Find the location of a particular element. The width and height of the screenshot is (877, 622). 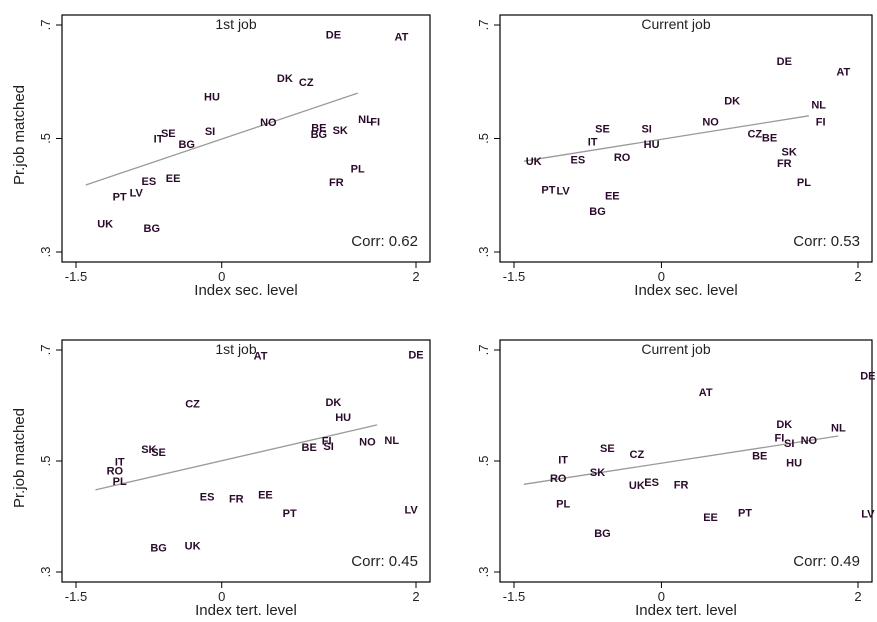

correlation-annotation: Corr: 0.45 is located at coordinates (384, 561).